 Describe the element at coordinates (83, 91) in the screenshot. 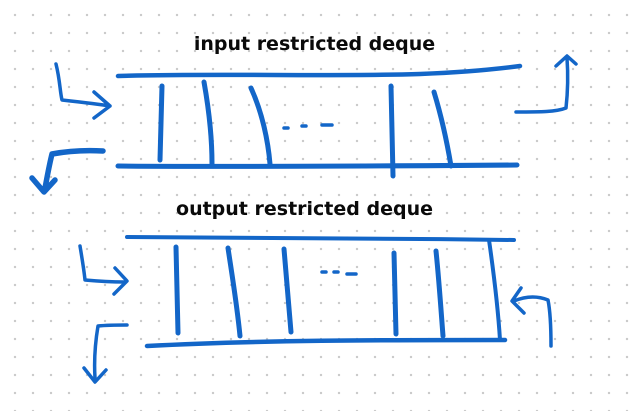

I see `top-insert-arrow-icon` at that location.